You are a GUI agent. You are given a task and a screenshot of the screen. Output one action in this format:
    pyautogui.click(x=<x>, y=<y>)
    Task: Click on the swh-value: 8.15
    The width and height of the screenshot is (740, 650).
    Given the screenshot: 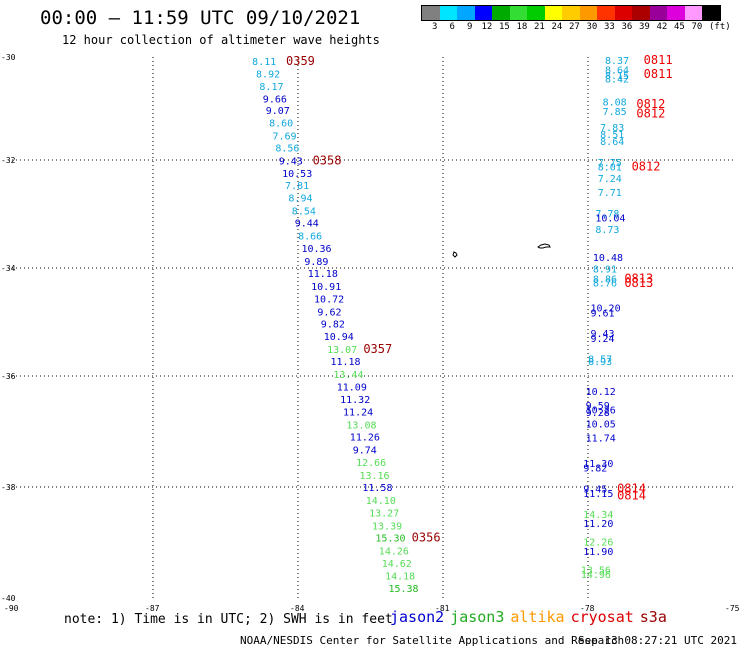 What is the action you would take?
    pyautogui.click(x=617, y=76)
    